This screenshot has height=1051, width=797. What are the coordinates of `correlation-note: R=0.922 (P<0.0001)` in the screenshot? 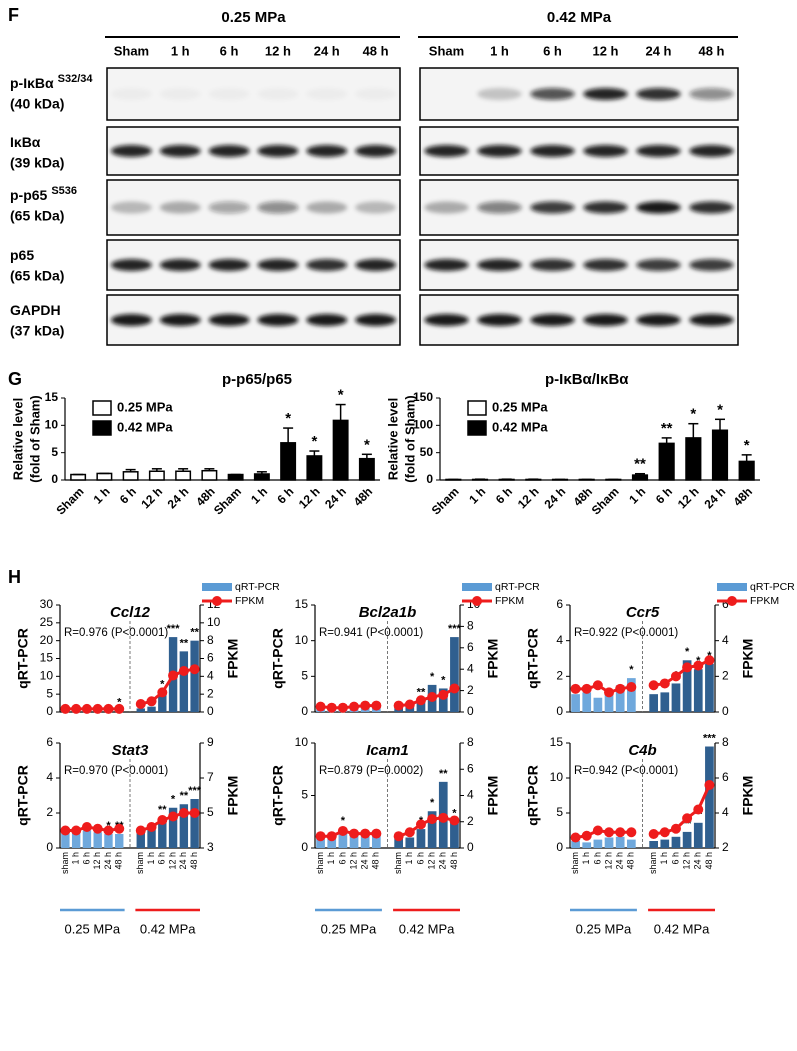 It's located at (626, 633).